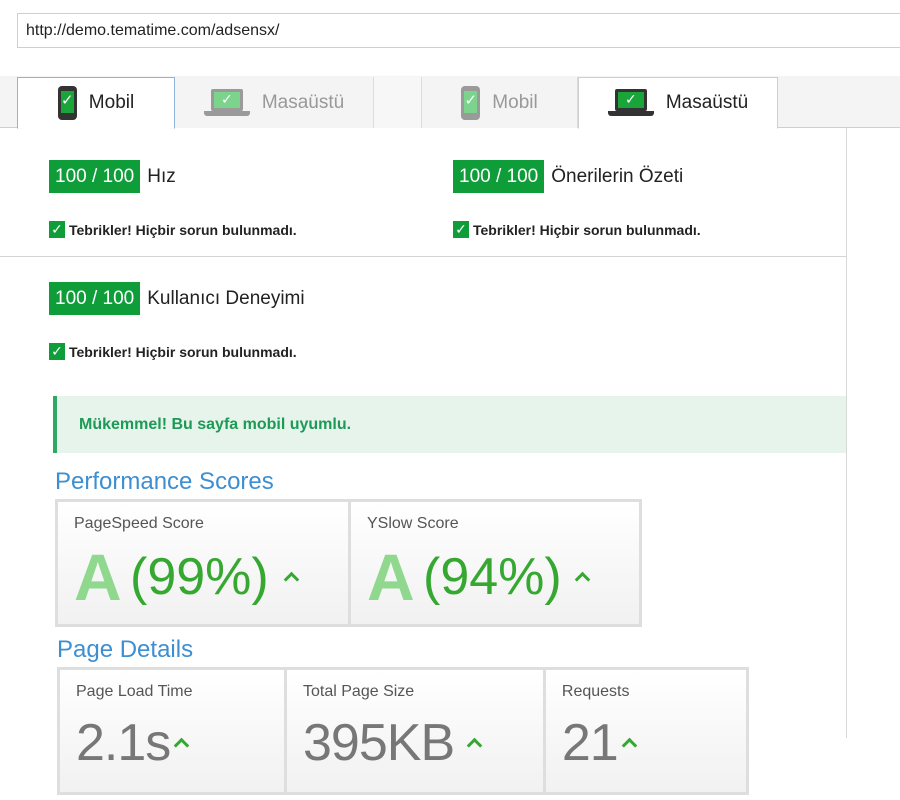  I want to click on tab-mobil-1: ✓ Mobil, so click(96, 103).